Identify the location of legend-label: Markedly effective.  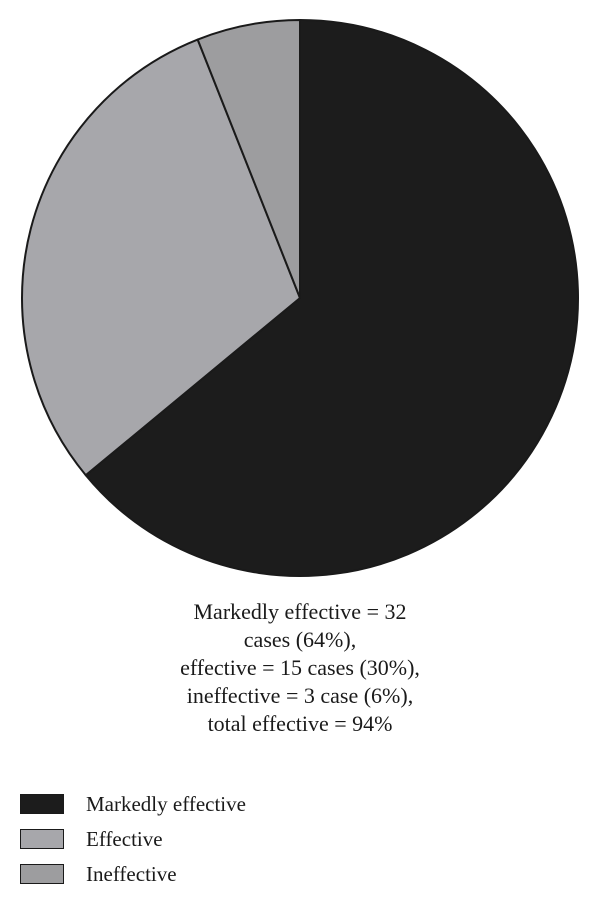
(166, 804).